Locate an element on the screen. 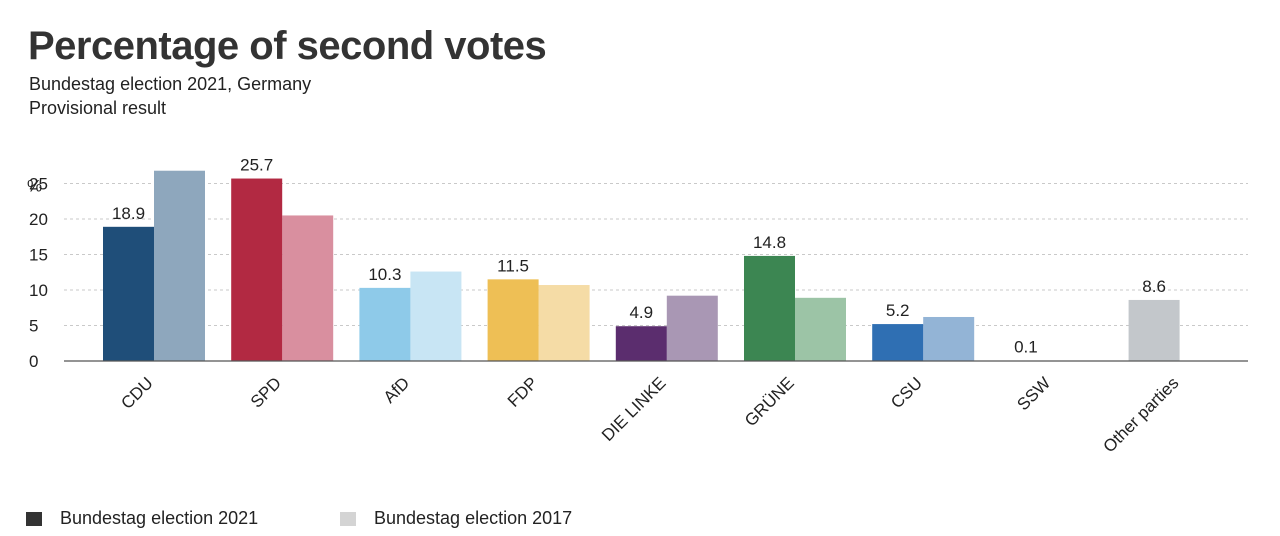 The image size is (1280, 536). data-label: 10.3 is located at coordinates (384, 274).